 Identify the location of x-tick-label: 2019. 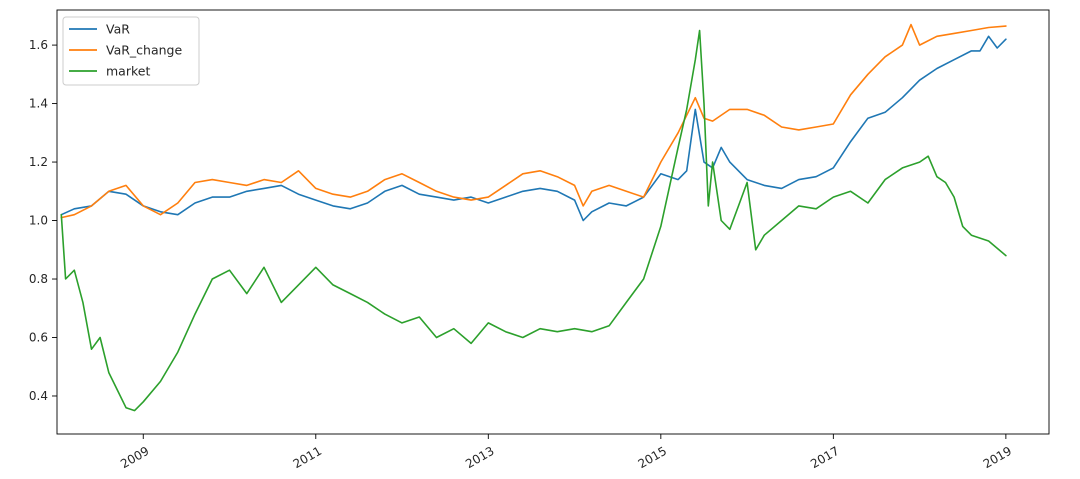
(997, 457).